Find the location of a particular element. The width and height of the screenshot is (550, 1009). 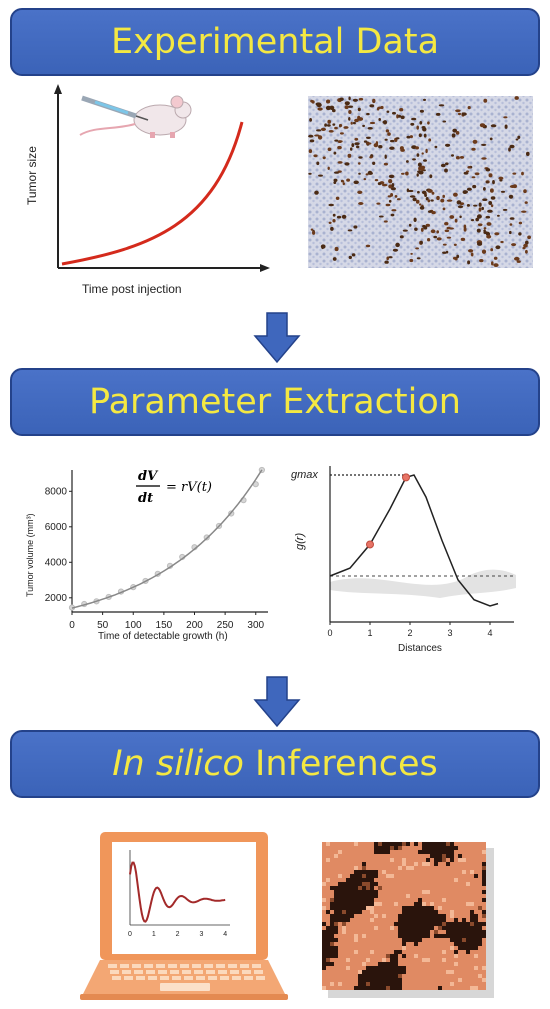

x-tick-label: 0 is located at coordinates (329, 633).